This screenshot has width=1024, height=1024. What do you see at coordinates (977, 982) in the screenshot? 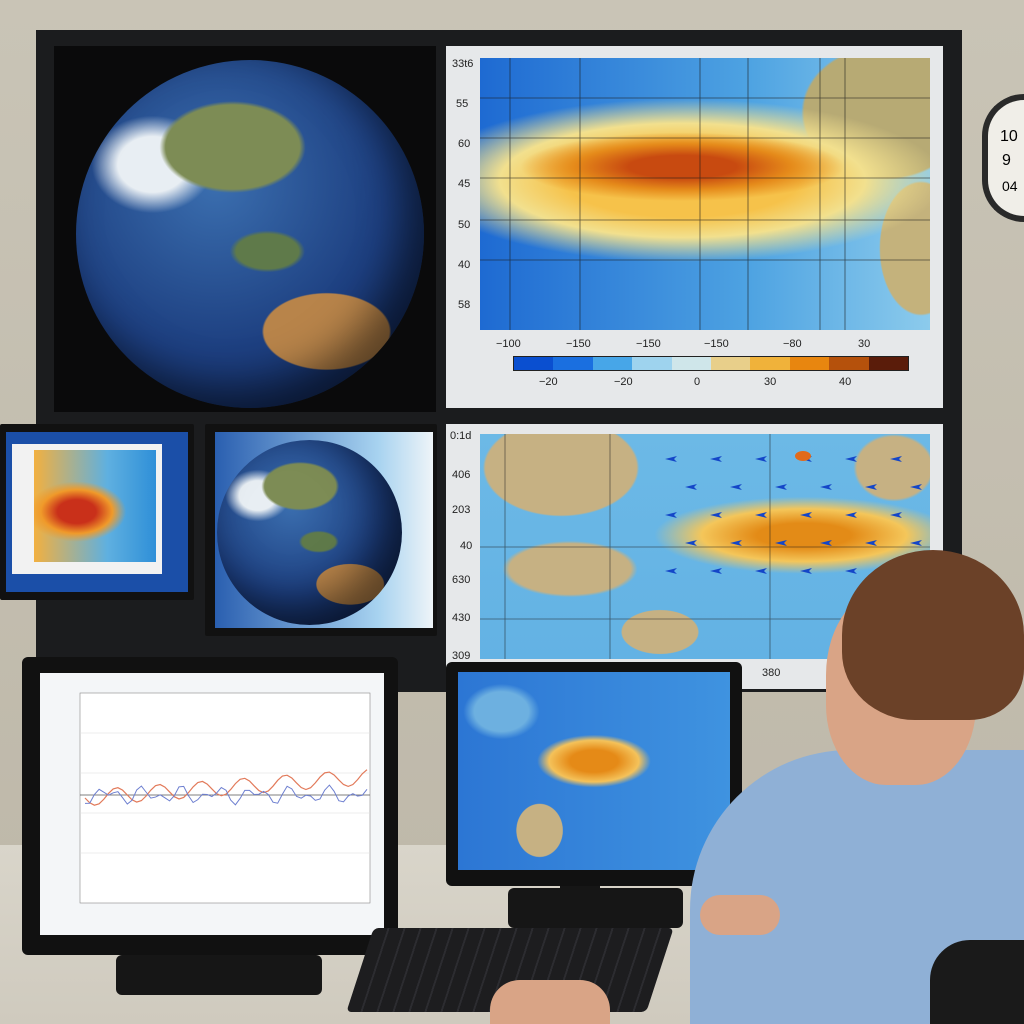
I see `chair` at bounding box center [977, 982].